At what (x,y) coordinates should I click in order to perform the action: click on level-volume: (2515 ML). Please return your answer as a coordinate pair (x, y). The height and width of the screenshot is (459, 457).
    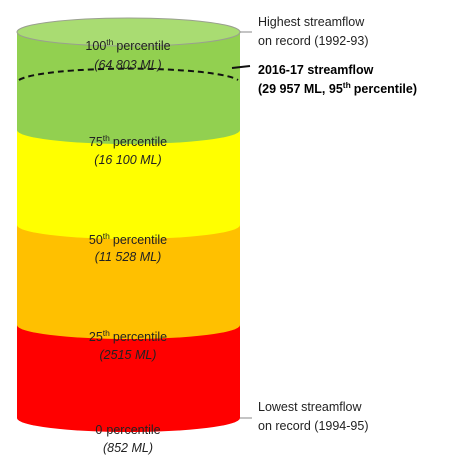
    Looking at the image, I should click on (128, 355).